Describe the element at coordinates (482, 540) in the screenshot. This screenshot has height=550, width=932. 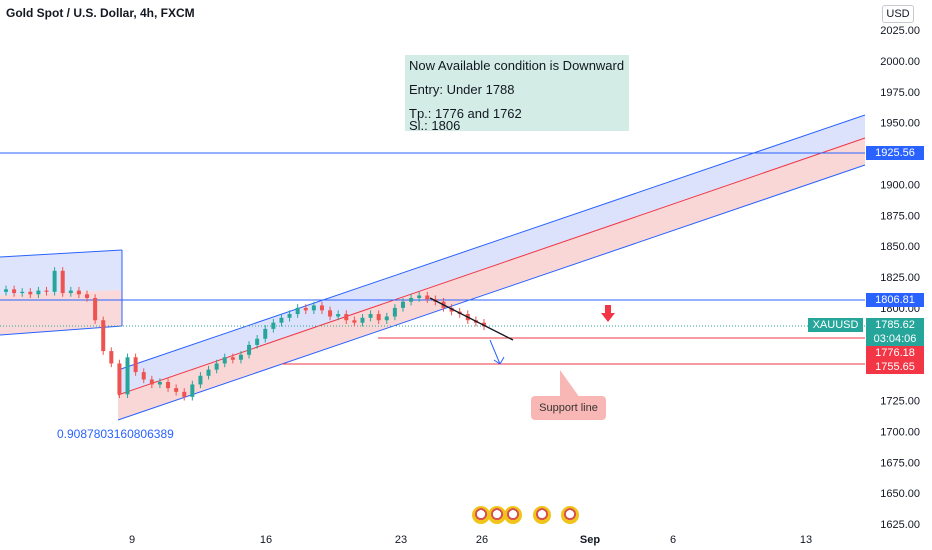
I see `x-tick-label: 26` at that location.